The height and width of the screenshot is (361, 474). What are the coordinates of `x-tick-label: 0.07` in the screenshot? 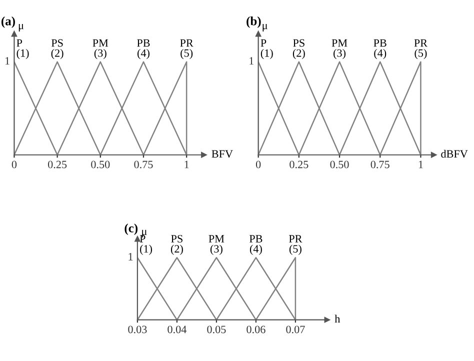 It's located at (295, 330).